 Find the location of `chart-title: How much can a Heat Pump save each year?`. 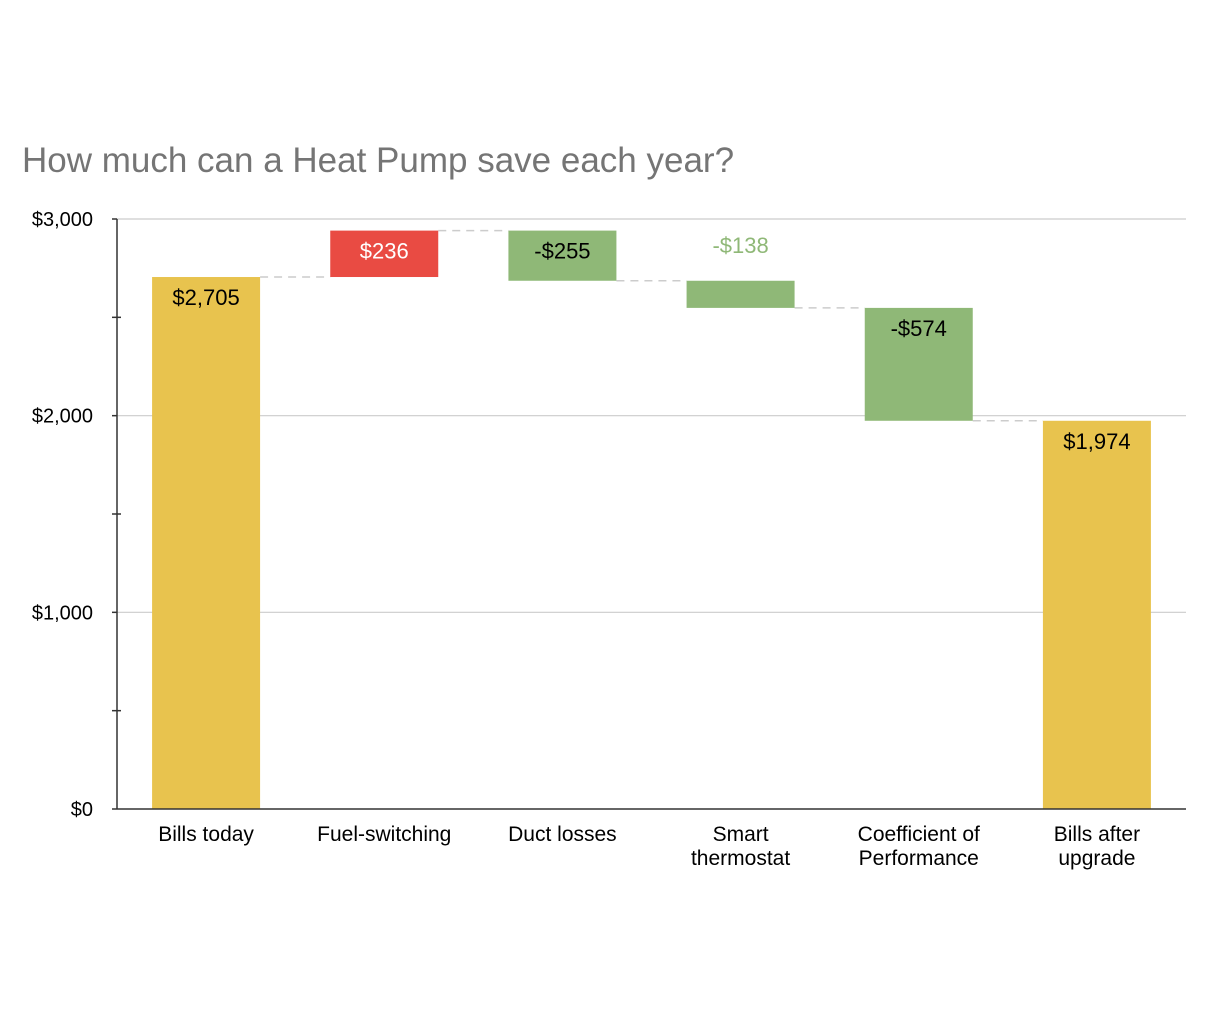

chart-title: How much can a Heat Pump save each year? is located at coordinates (378, 160).